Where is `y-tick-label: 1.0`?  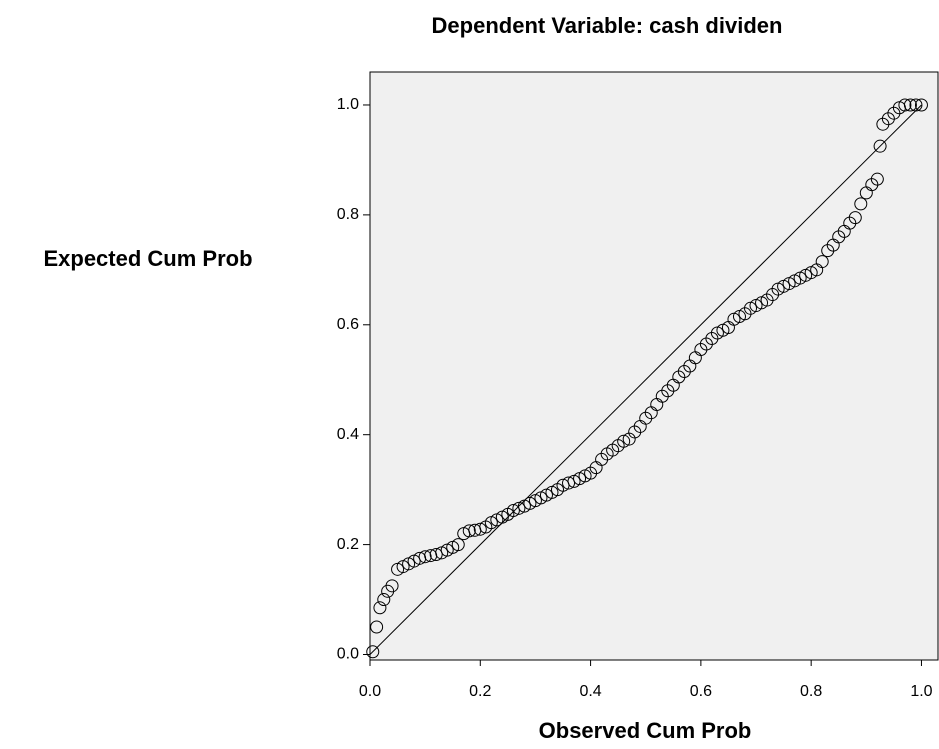 y-tick-label: 1.0 is located at coordinates (348, 104).